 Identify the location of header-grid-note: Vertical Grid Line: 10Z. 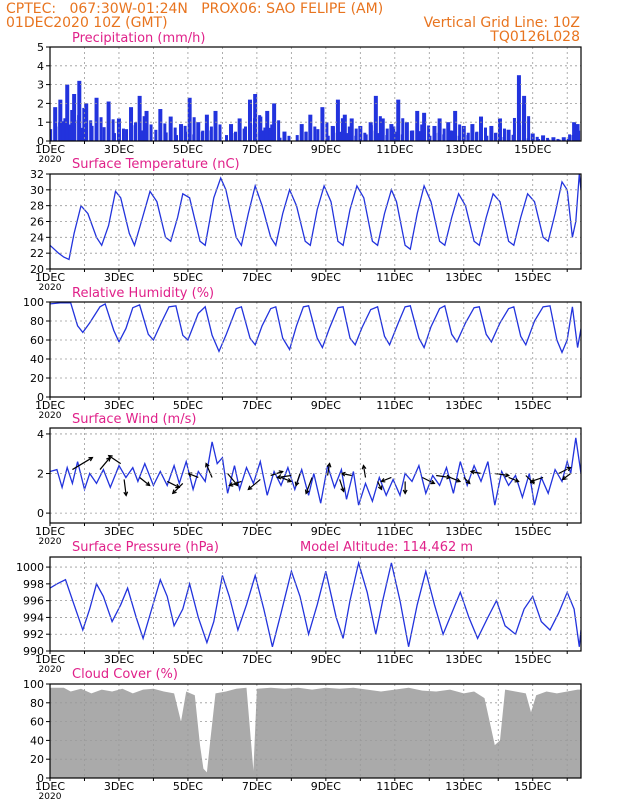
(501, 23).